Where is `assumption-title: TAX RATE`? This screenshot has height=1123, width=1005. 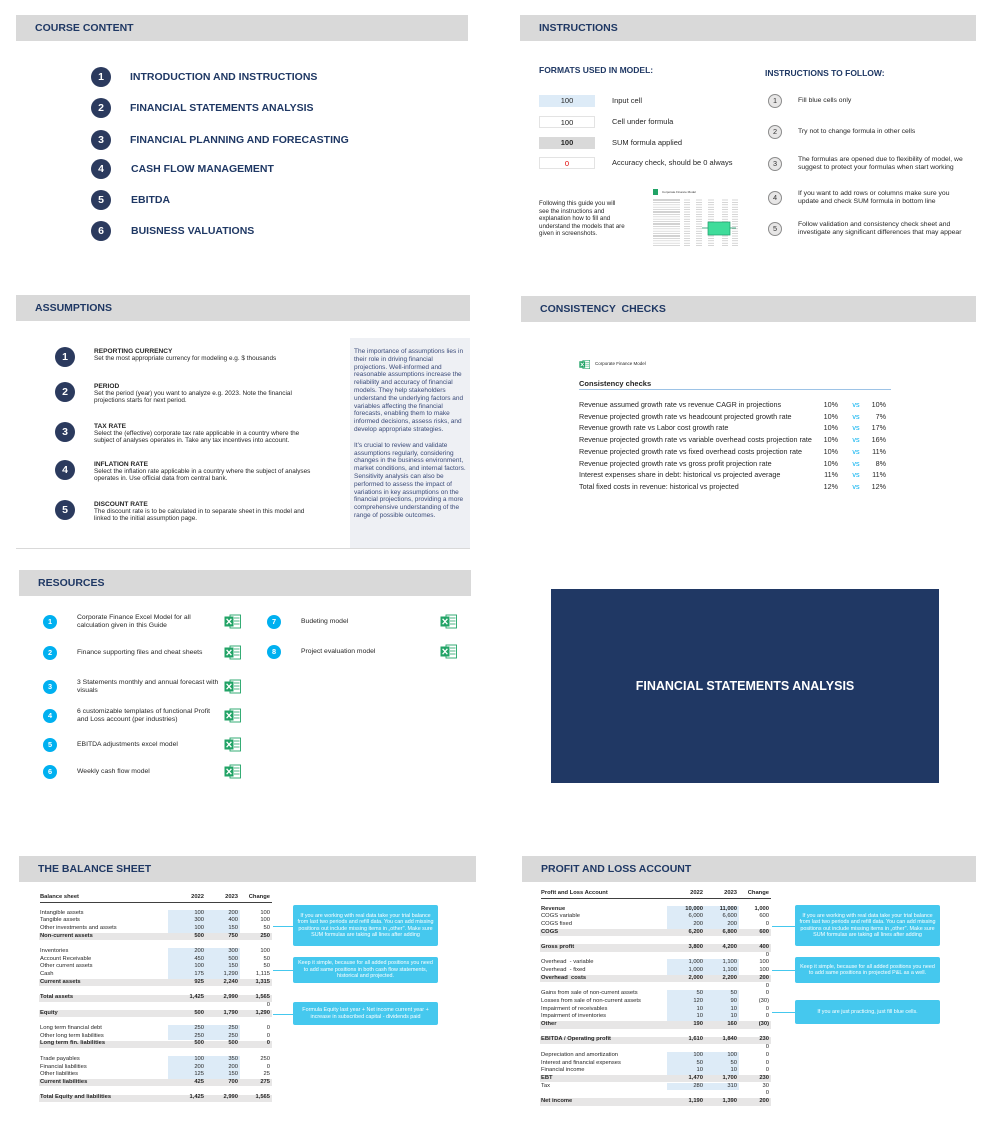
assumption-title: TAX RATE is located at coordinates (110, 426).